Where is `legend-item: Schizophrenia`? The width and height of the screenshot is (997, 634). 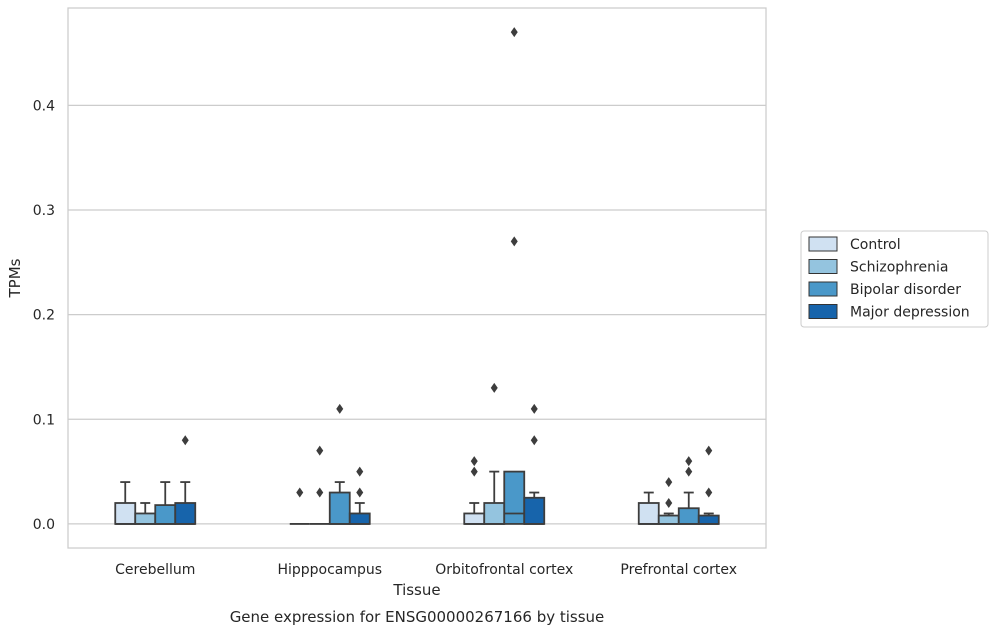
legend-item: Schizophrenia is located at coordinates (878, 267).